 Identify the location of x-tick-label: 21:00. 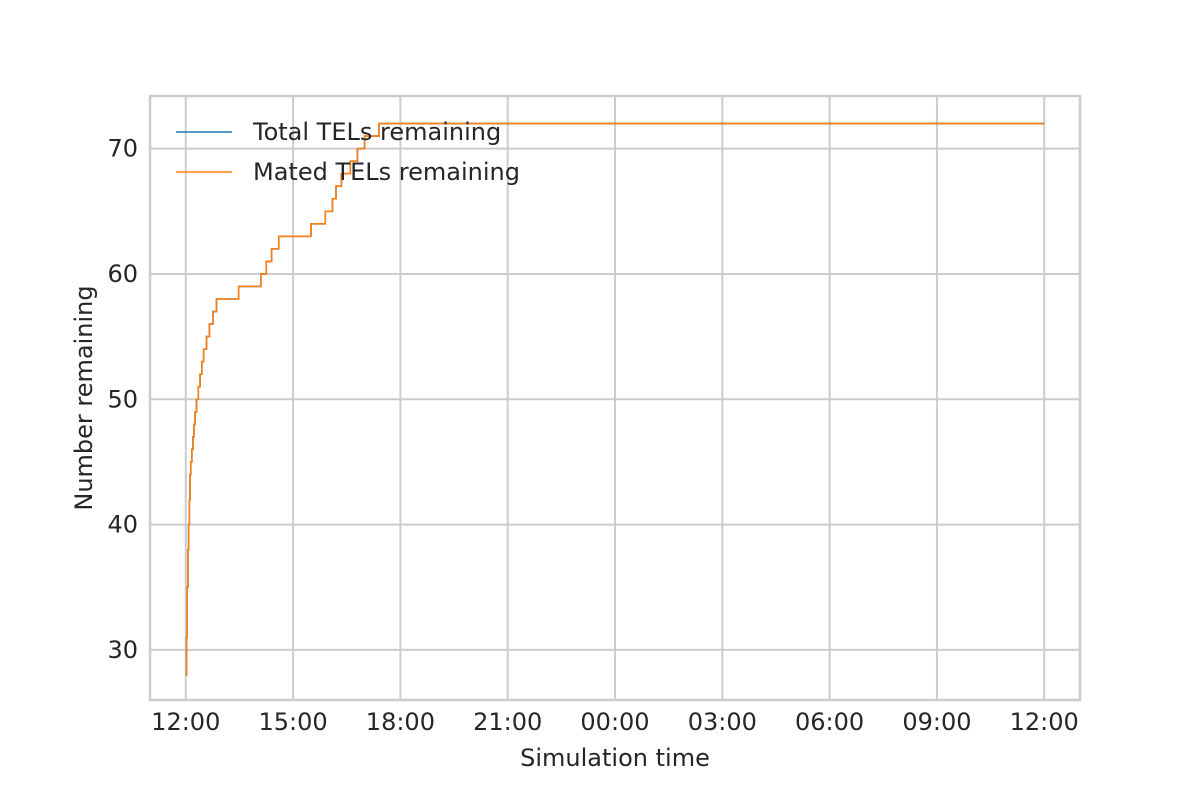
(507, 722).